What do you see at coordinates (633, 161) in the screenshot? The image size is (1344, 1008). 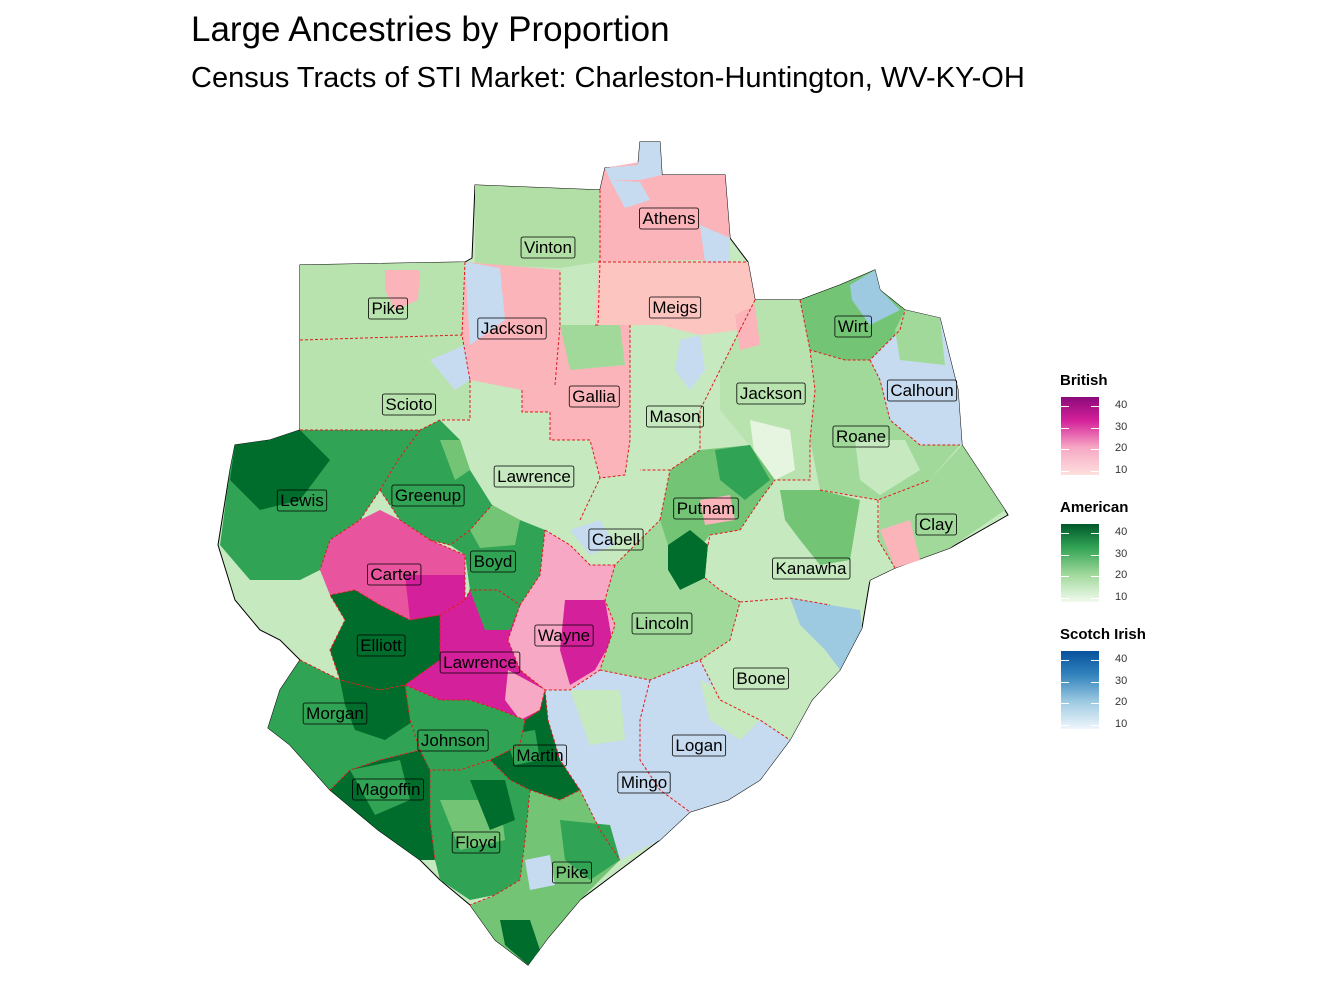 I see `region-athens-blue` at bounding box center [633, 161].